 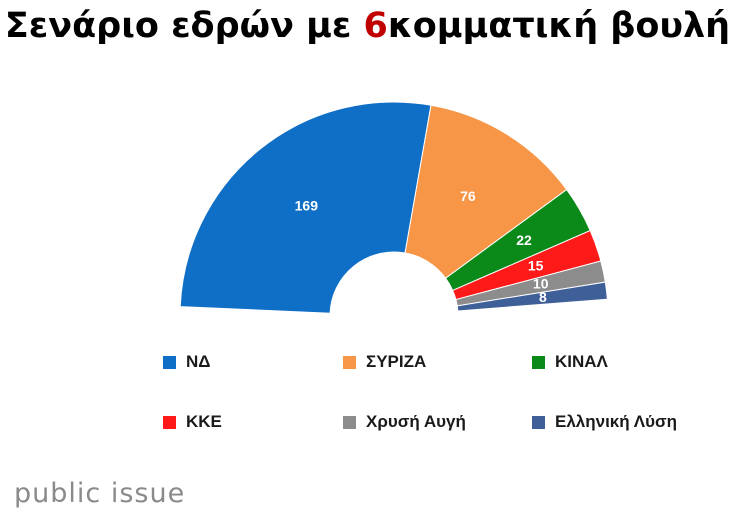 I want to click on title-part-after: κομματική βουλή, so click(x=559, y=26).